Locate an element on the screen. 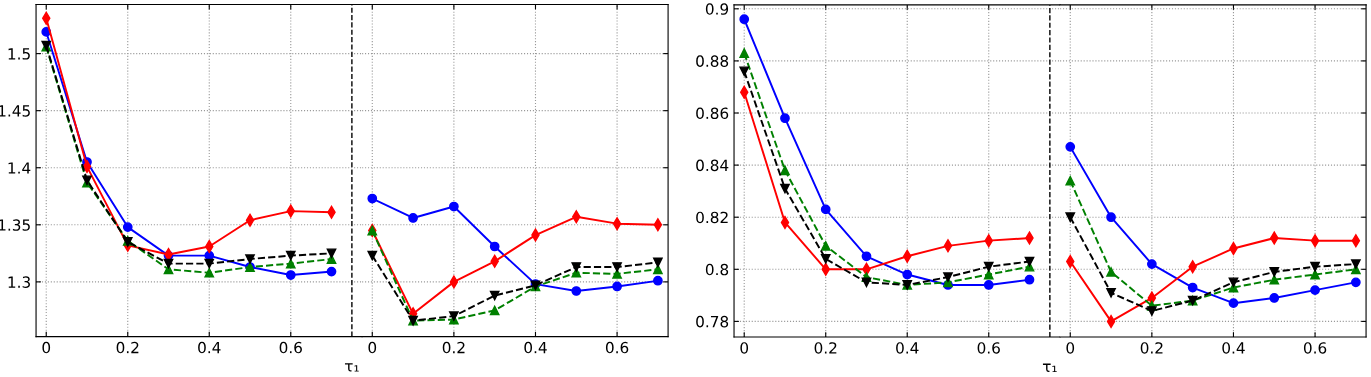  y-tick-label: 1.5 is located at coordinates (19, 54).